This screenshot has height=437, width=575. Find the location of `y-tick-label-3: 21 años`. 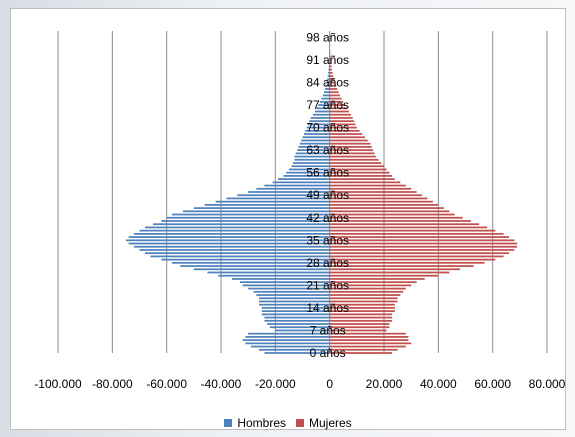

y-tick-label-3: 21 años is located at coordinates (327, 285).